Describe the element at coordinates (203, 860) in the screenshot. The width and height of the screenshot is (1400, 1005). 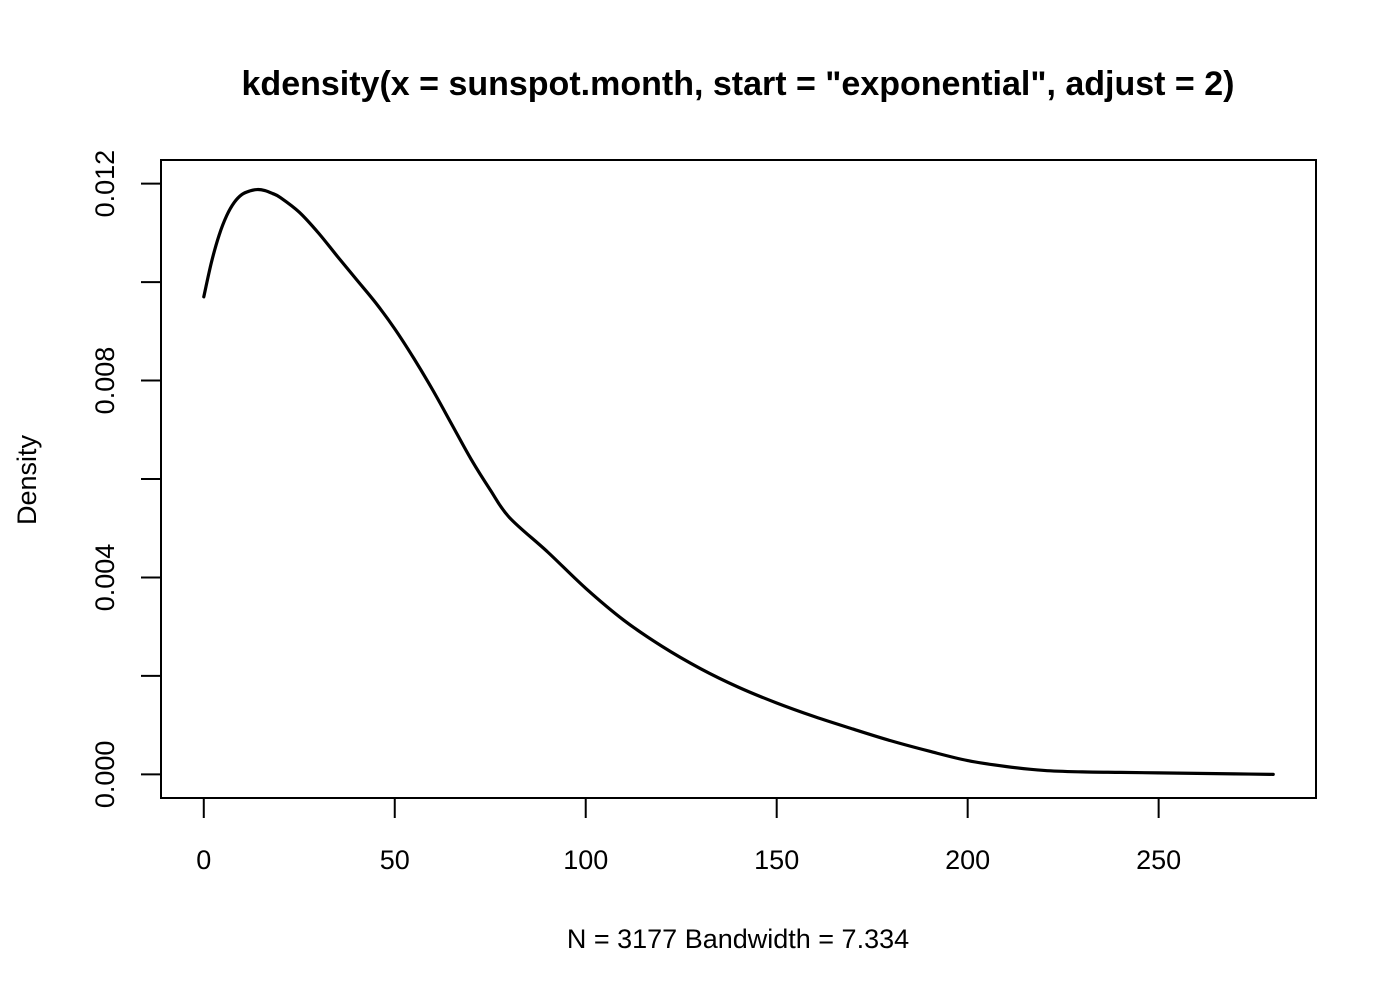
I see `x-tick-label: 0` at that location.